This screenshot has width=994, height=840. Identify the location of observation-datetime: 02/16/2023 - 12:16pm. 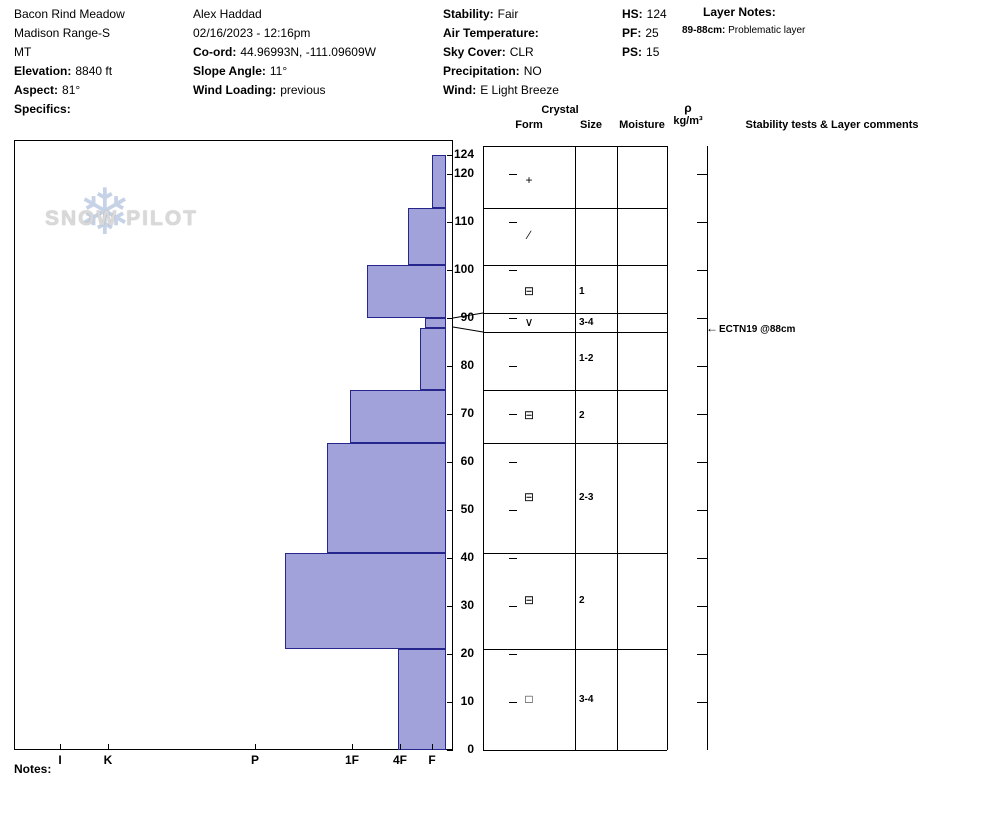
(252, 33).